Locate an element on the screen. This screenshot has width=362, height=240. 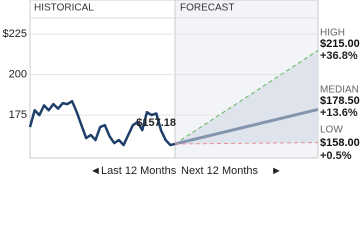
forecast-header: FORECAST is located at coordinates (207, 8).